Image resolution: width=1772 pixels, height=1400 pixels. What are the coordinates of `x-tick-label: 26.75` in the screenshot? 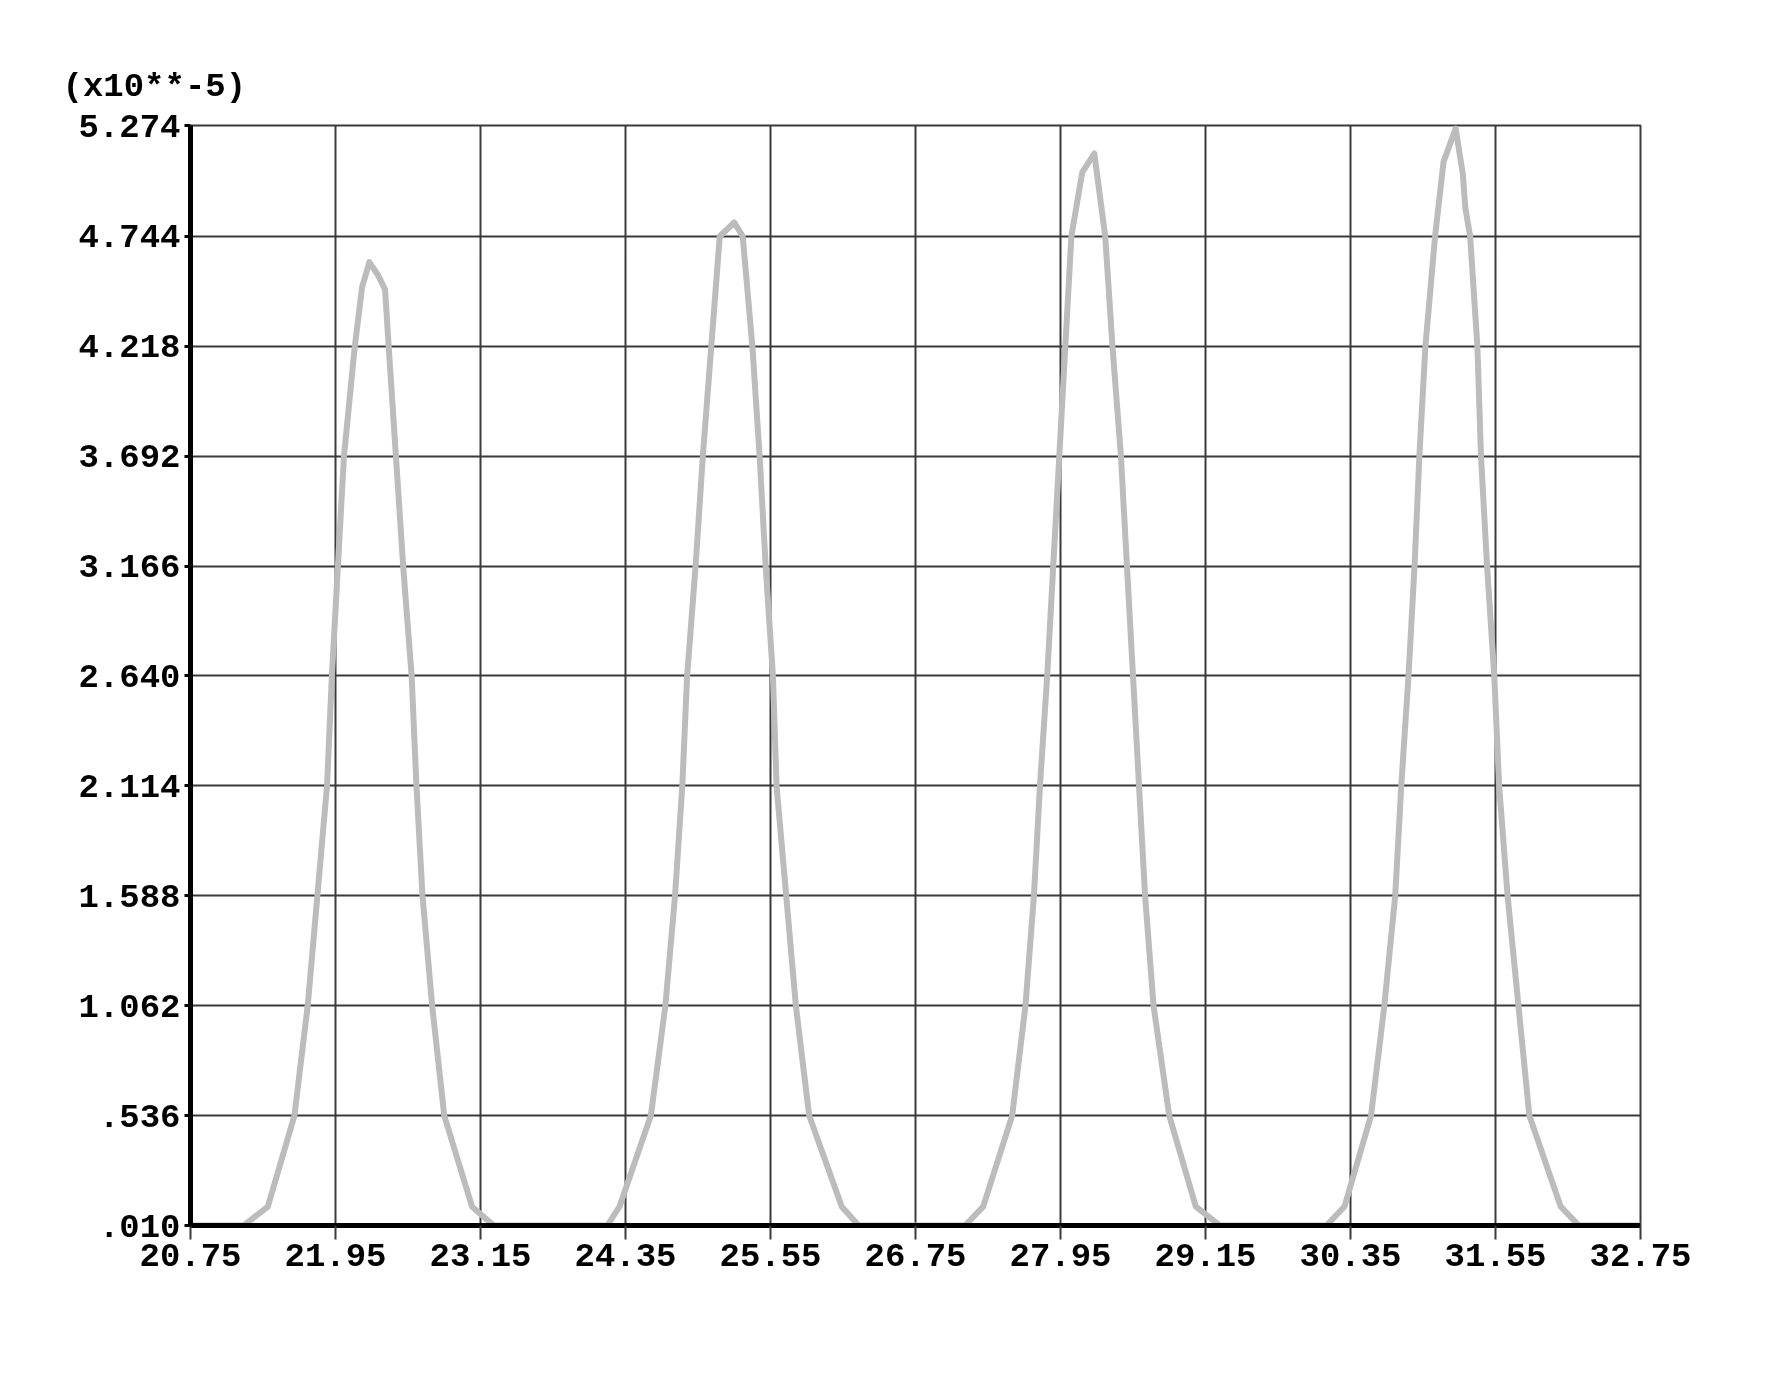 It's located at (915, 1256).